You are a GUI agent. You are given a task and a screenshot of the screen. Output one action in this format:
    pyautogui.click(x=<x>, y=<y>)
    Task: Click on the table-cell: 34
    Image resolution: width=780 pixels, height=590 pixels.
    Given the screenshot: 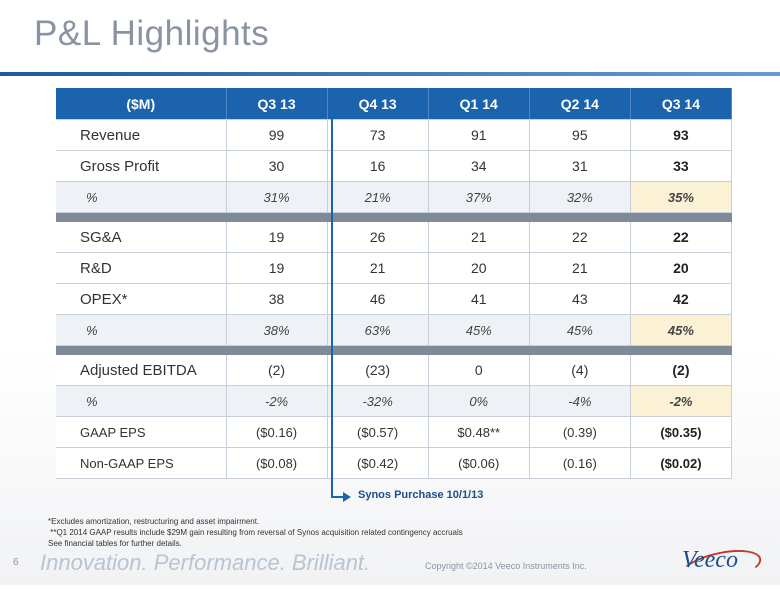 What is the action you would take?
    pyautogui.click(x=479, y=166)
    